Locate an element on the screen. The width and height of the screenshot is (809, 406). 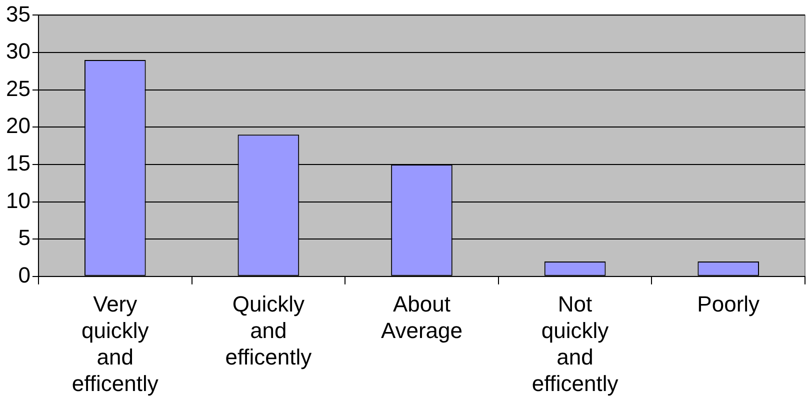
x-tick-label: Poorly is located at coordinates (728, 304).